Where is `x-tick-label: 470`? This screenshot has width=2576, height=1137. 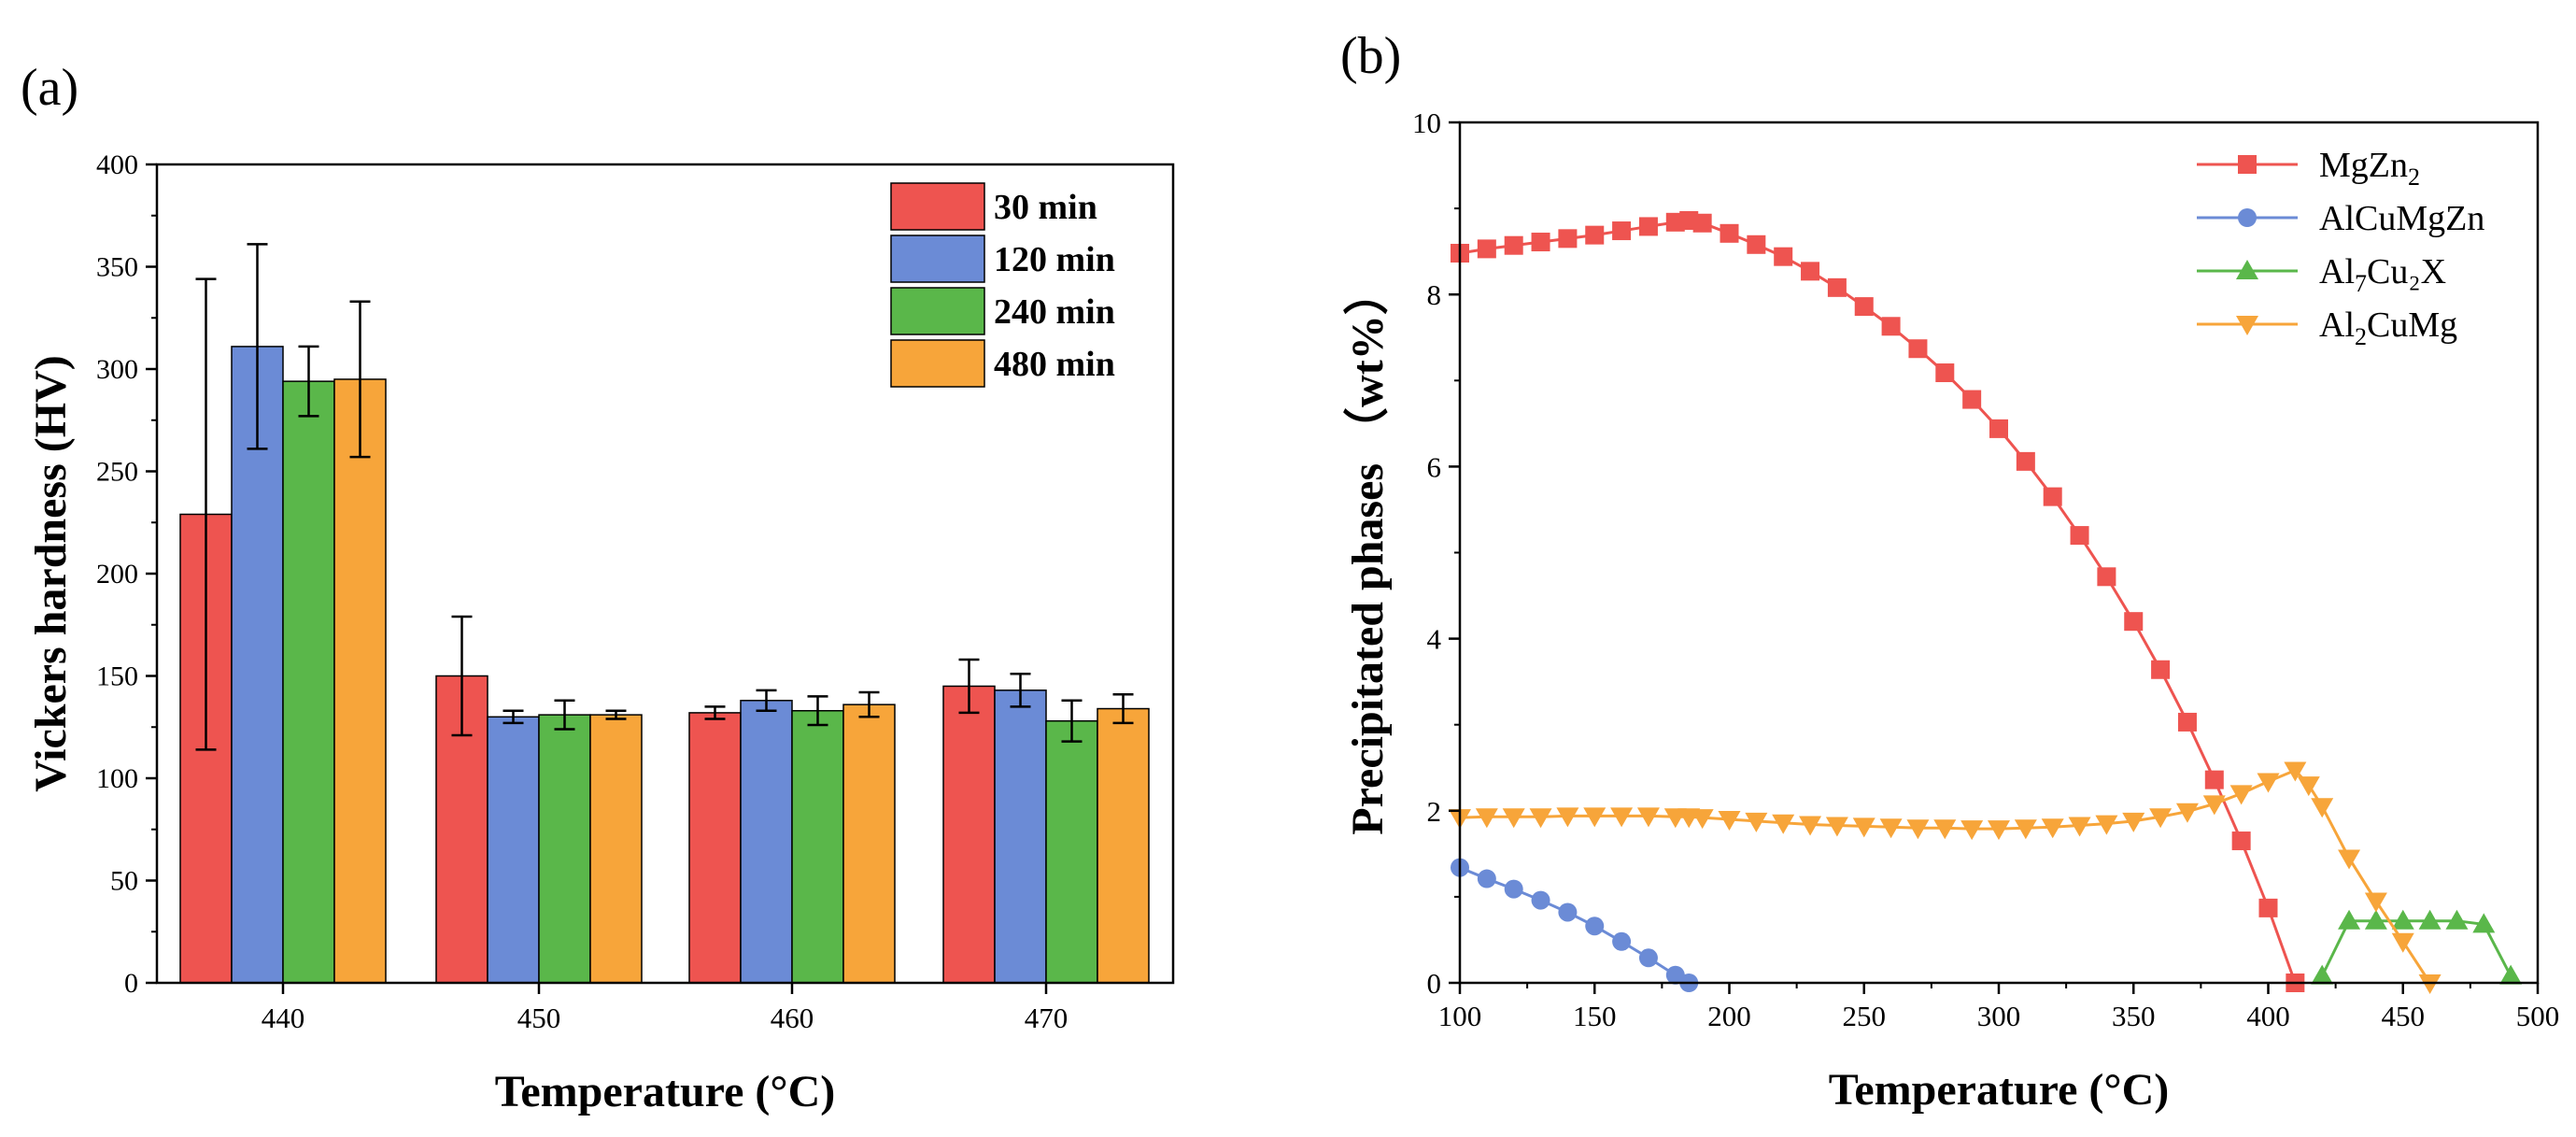 x-tick-label: 470 is located at coordinates (1047, 1018).